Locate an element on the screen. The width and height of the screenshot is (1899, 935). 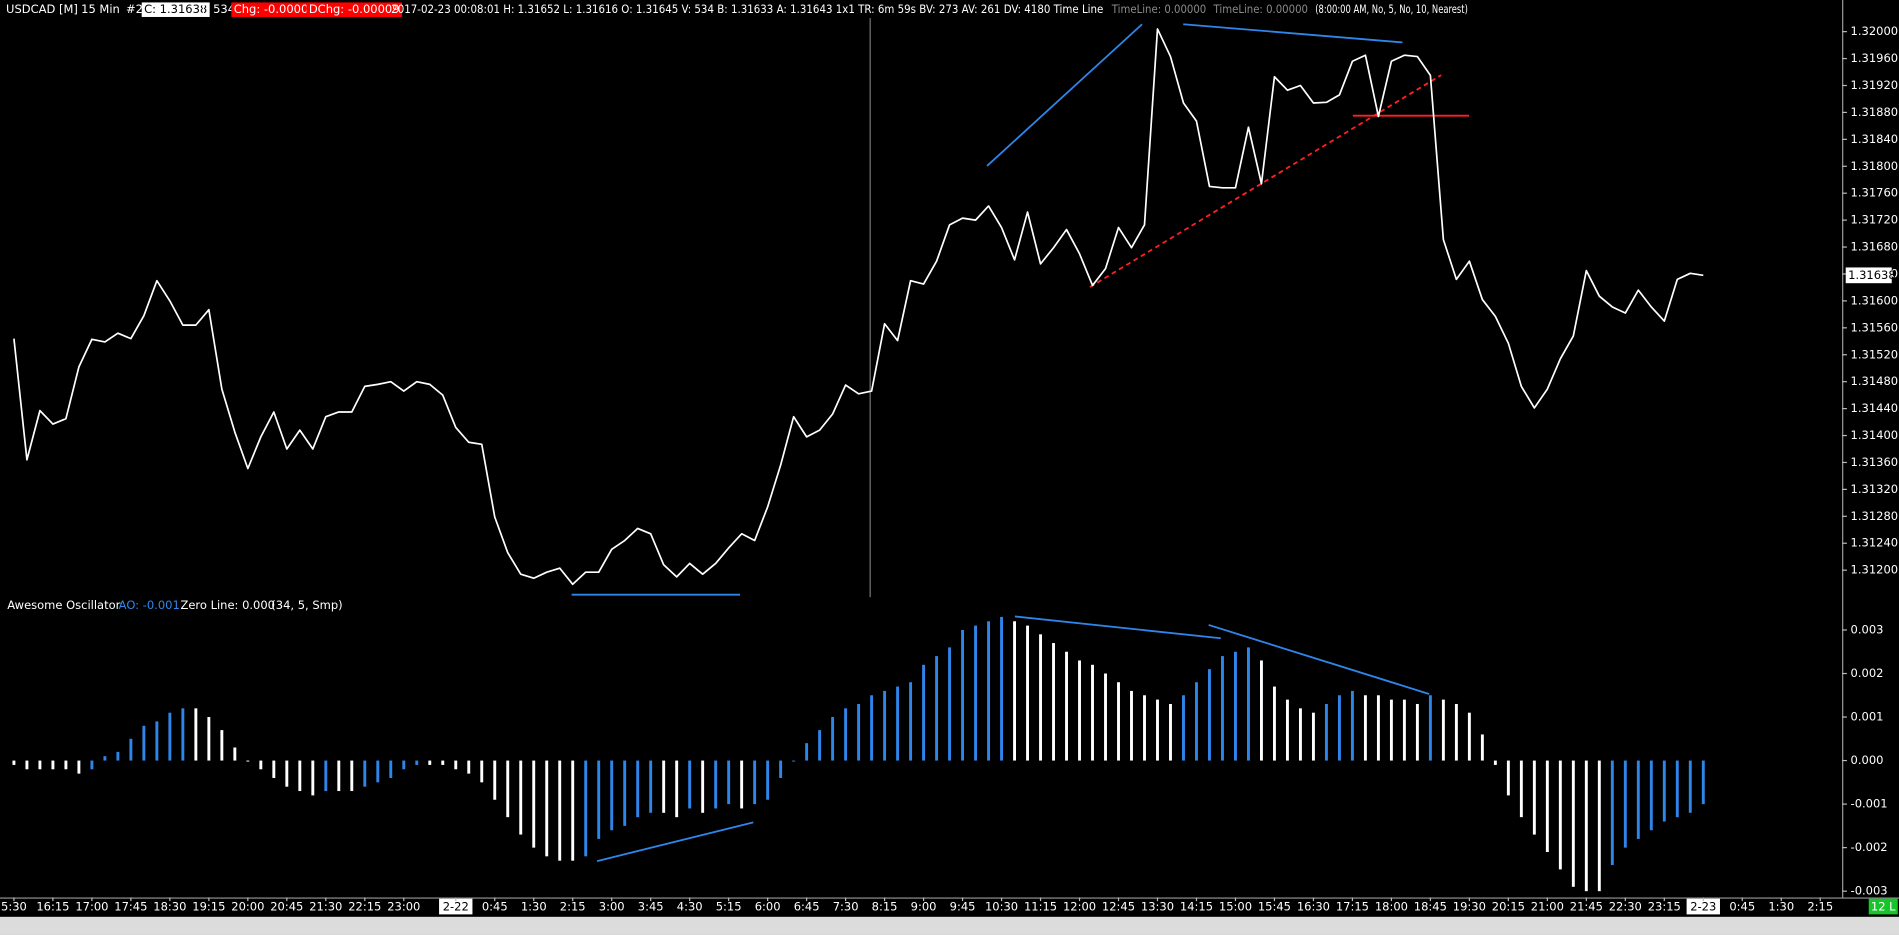
x-tick-label: 23:15 is located at coordinates (1664, 907).